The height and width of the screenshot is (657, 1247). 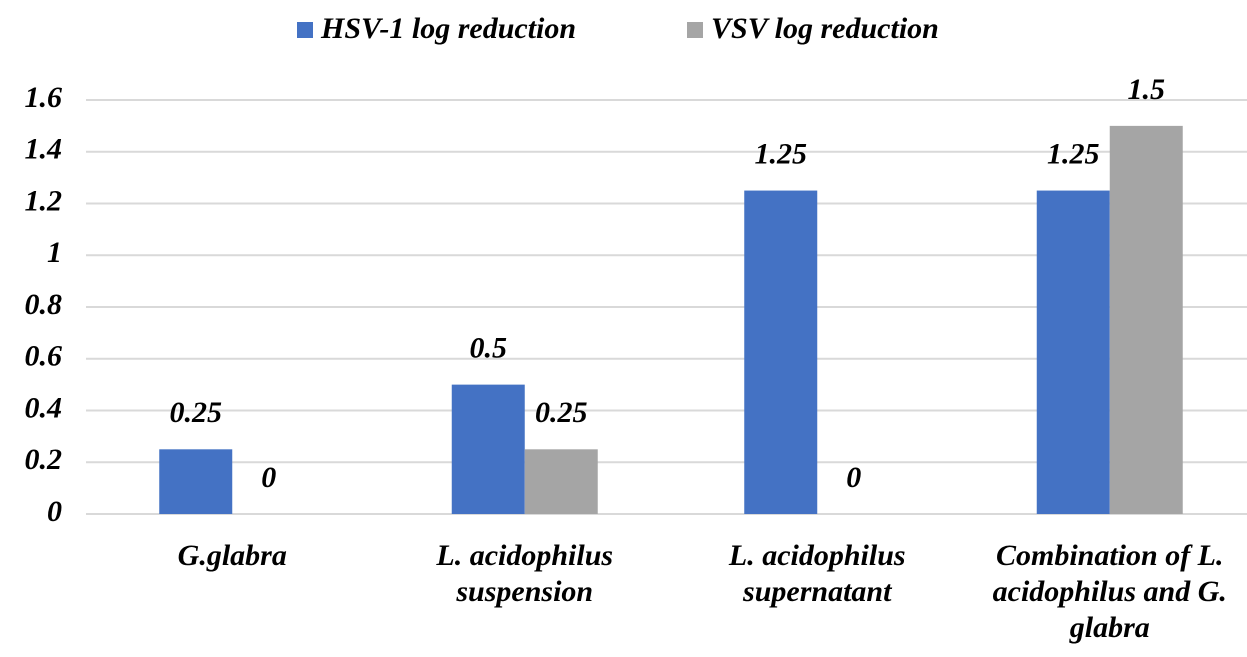 What do you see at coordinates (44, 356) in the screenshot?
I see `y-tick-label: 0.6` at bounding box center [44, 356].